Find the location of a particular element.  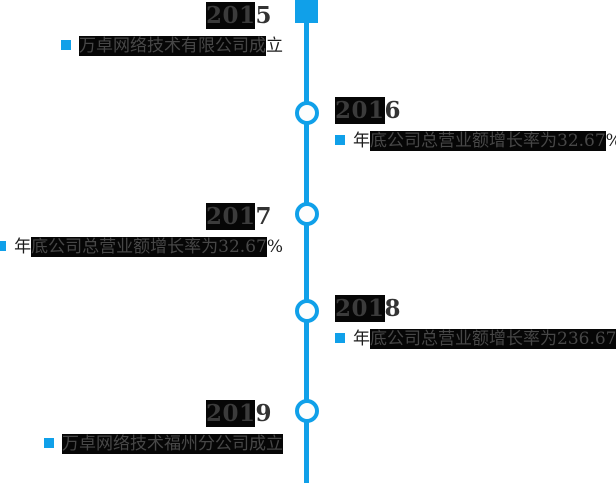

event-description: 年底公司总营业额增长率为236.67% is located at coordinates (475, 339).